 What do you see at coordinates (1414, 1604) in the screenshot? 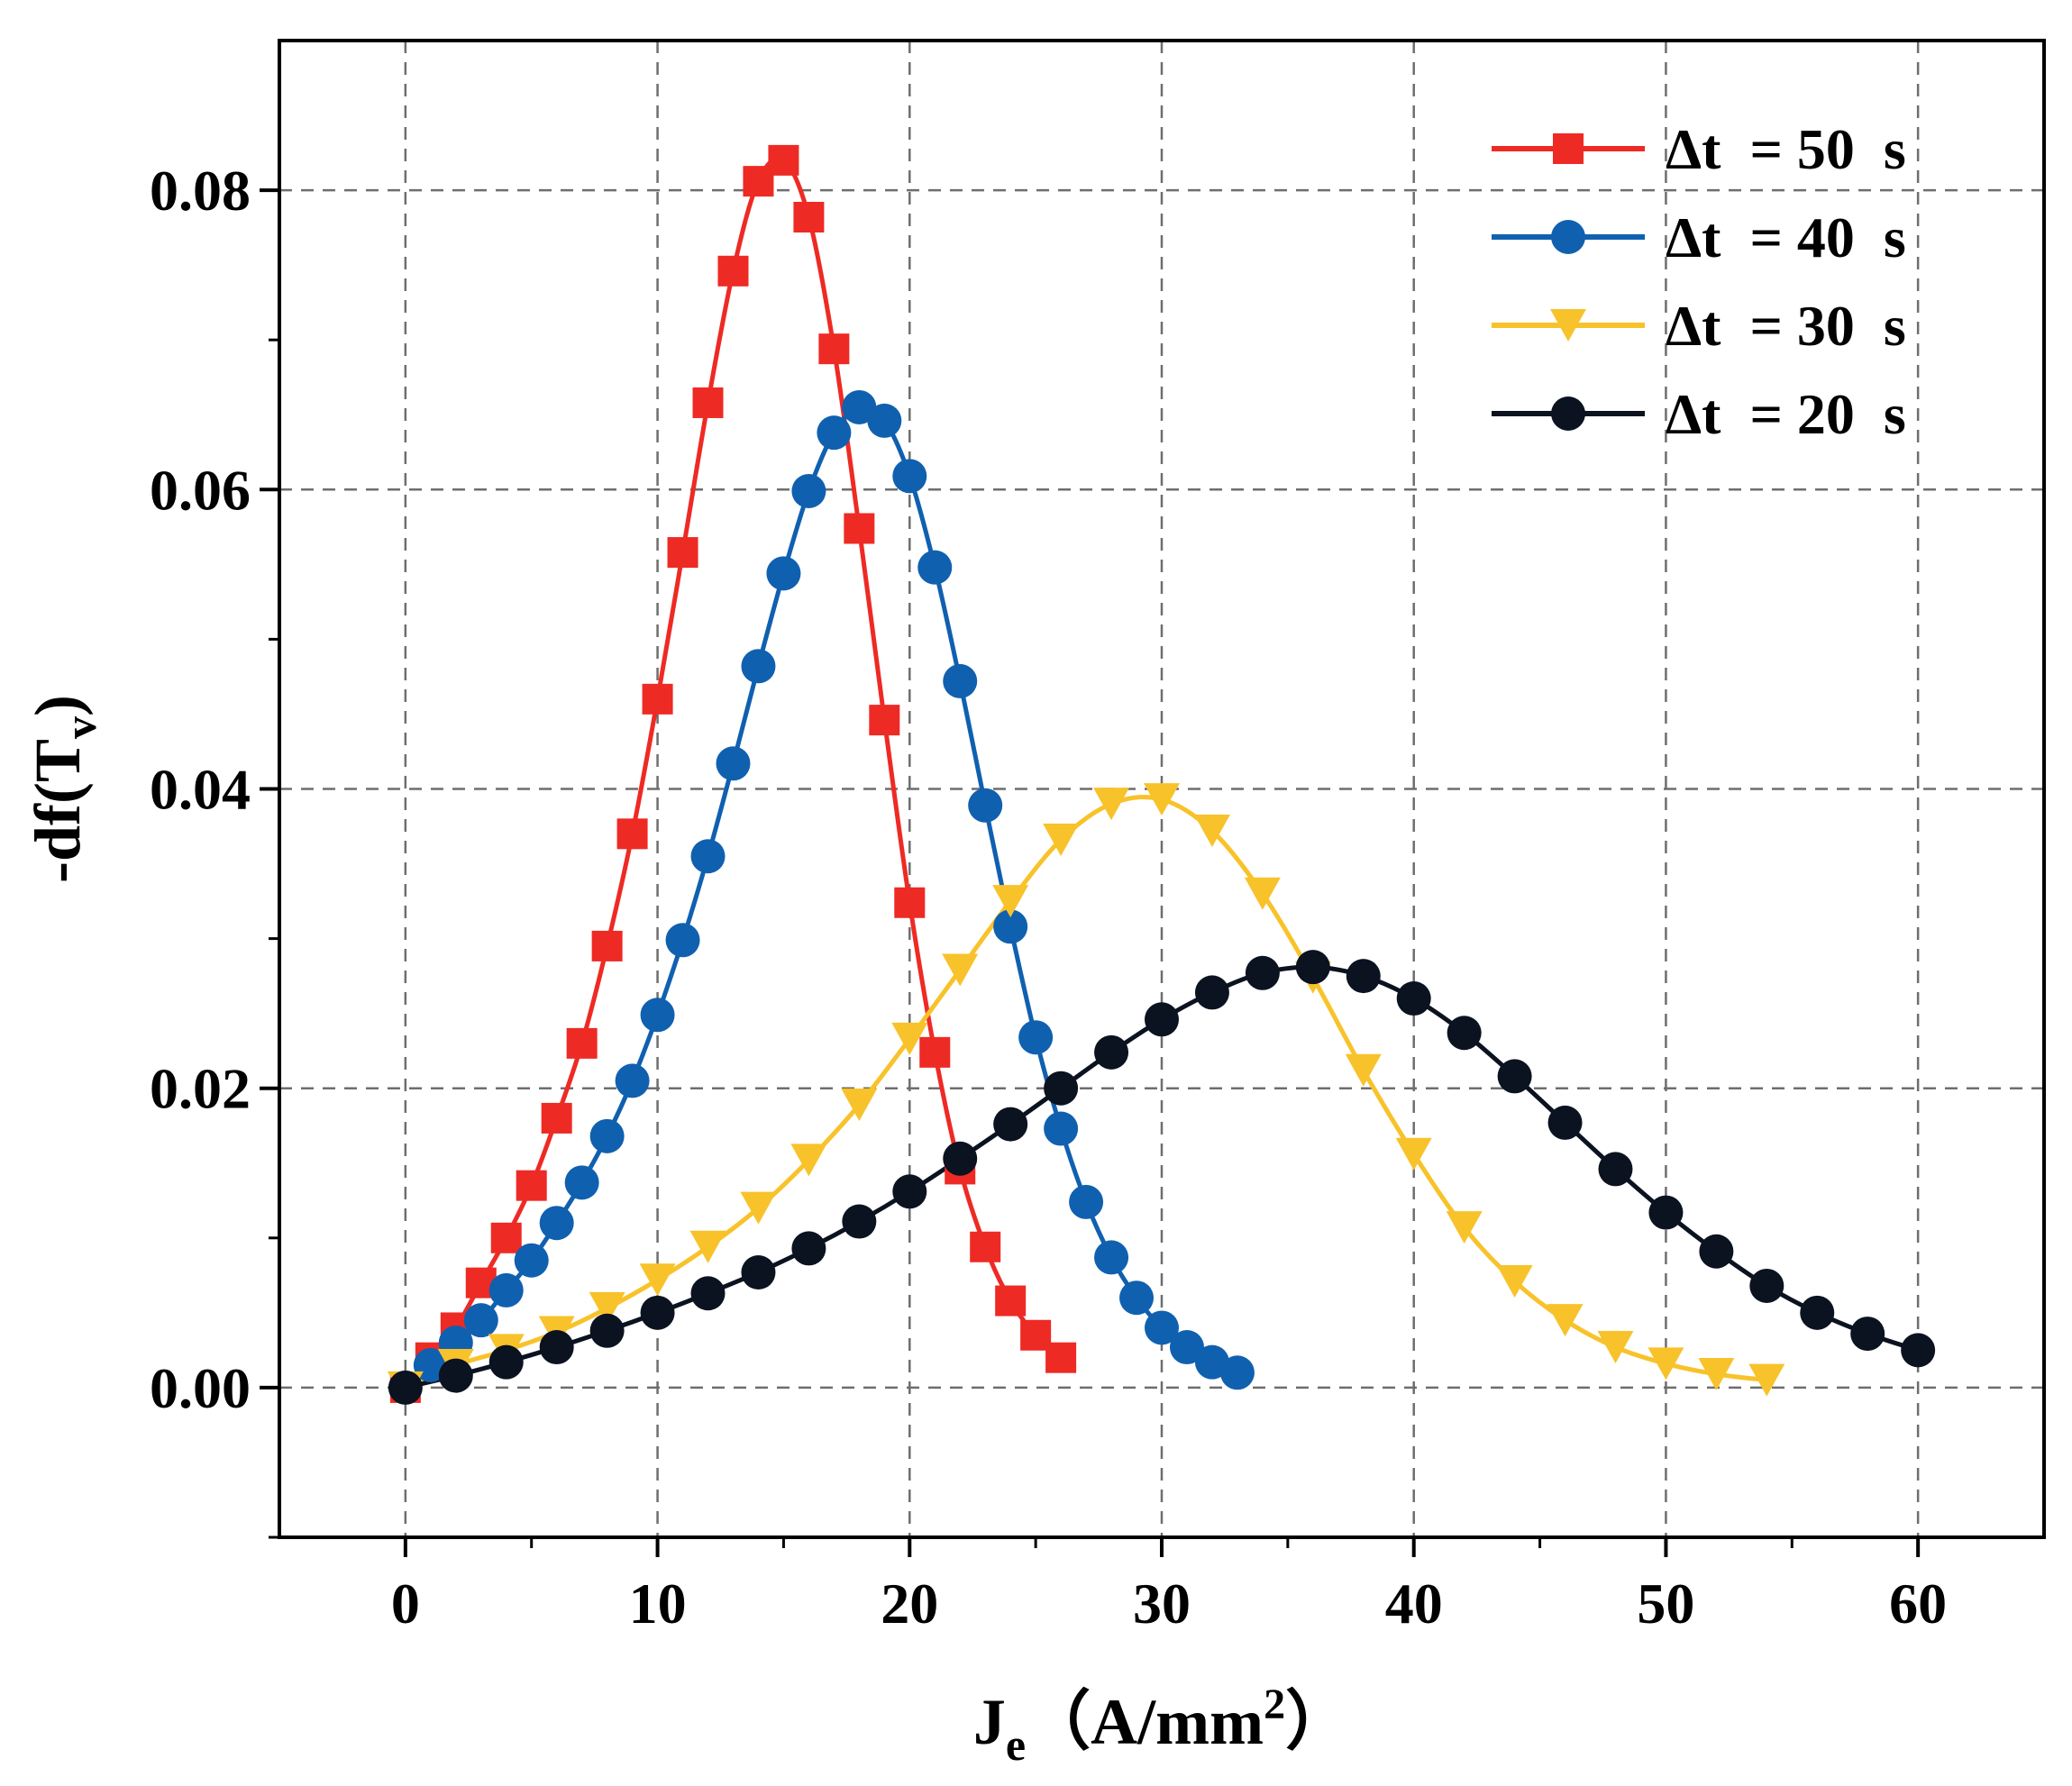
I see `x-tick-label: 40` at bounding box center [1414, 1604].